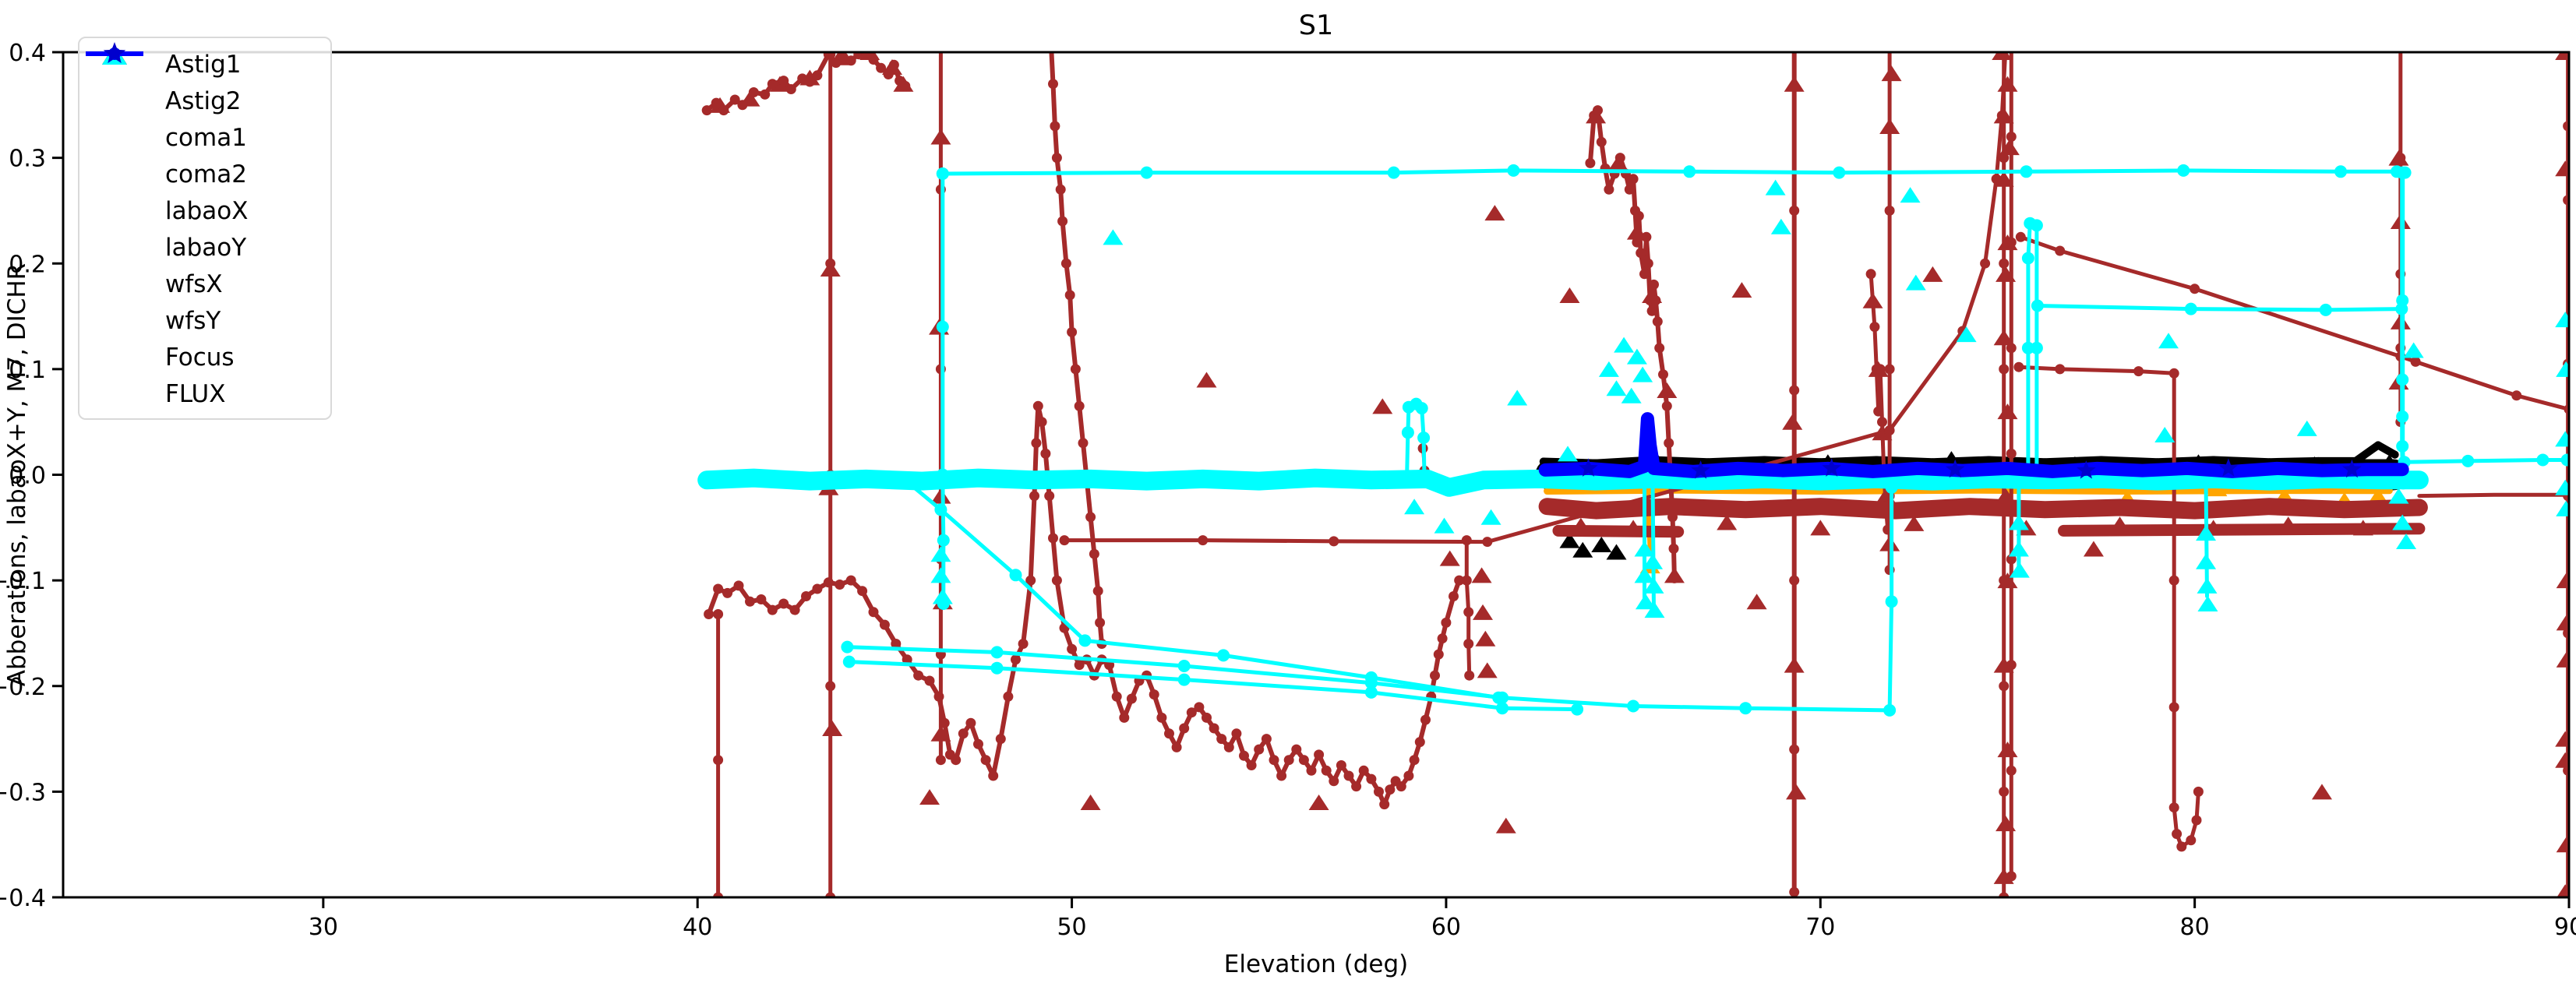 This screenshot has width=2576, height=983. What do you see at coordinates (203, 64) in the screenshot?
I see `legend-label: Astig1` at bounding box center [203, 64].